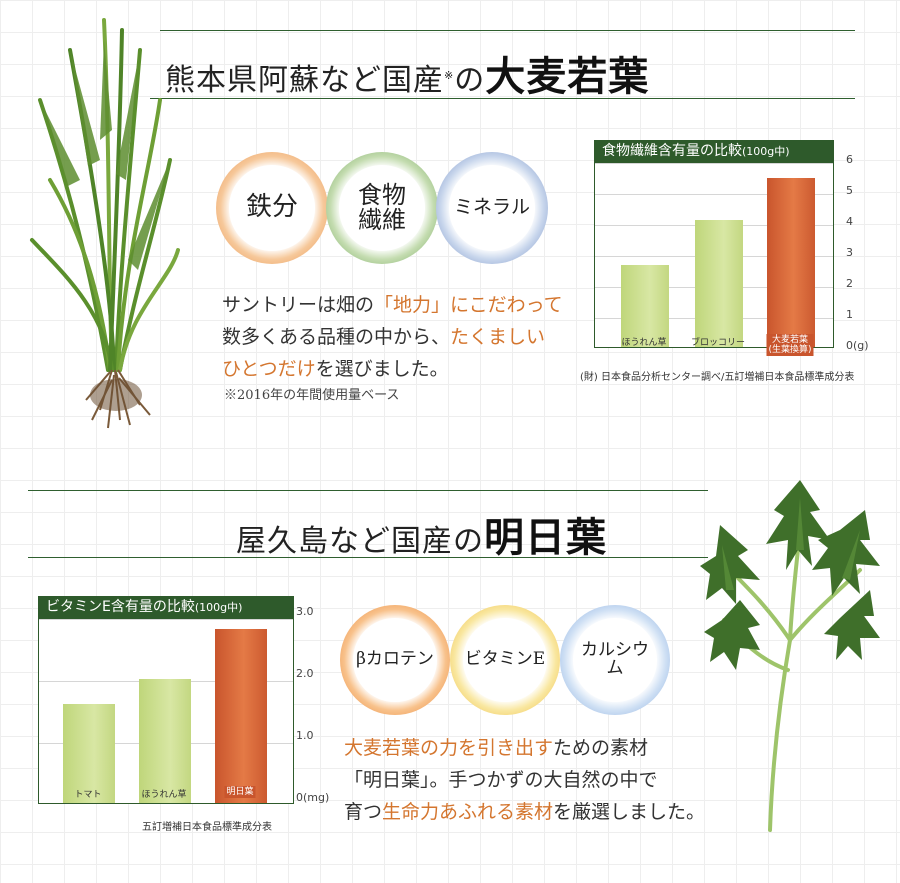  I want to click on chart1-y-tick: 2, so click(849, 283).